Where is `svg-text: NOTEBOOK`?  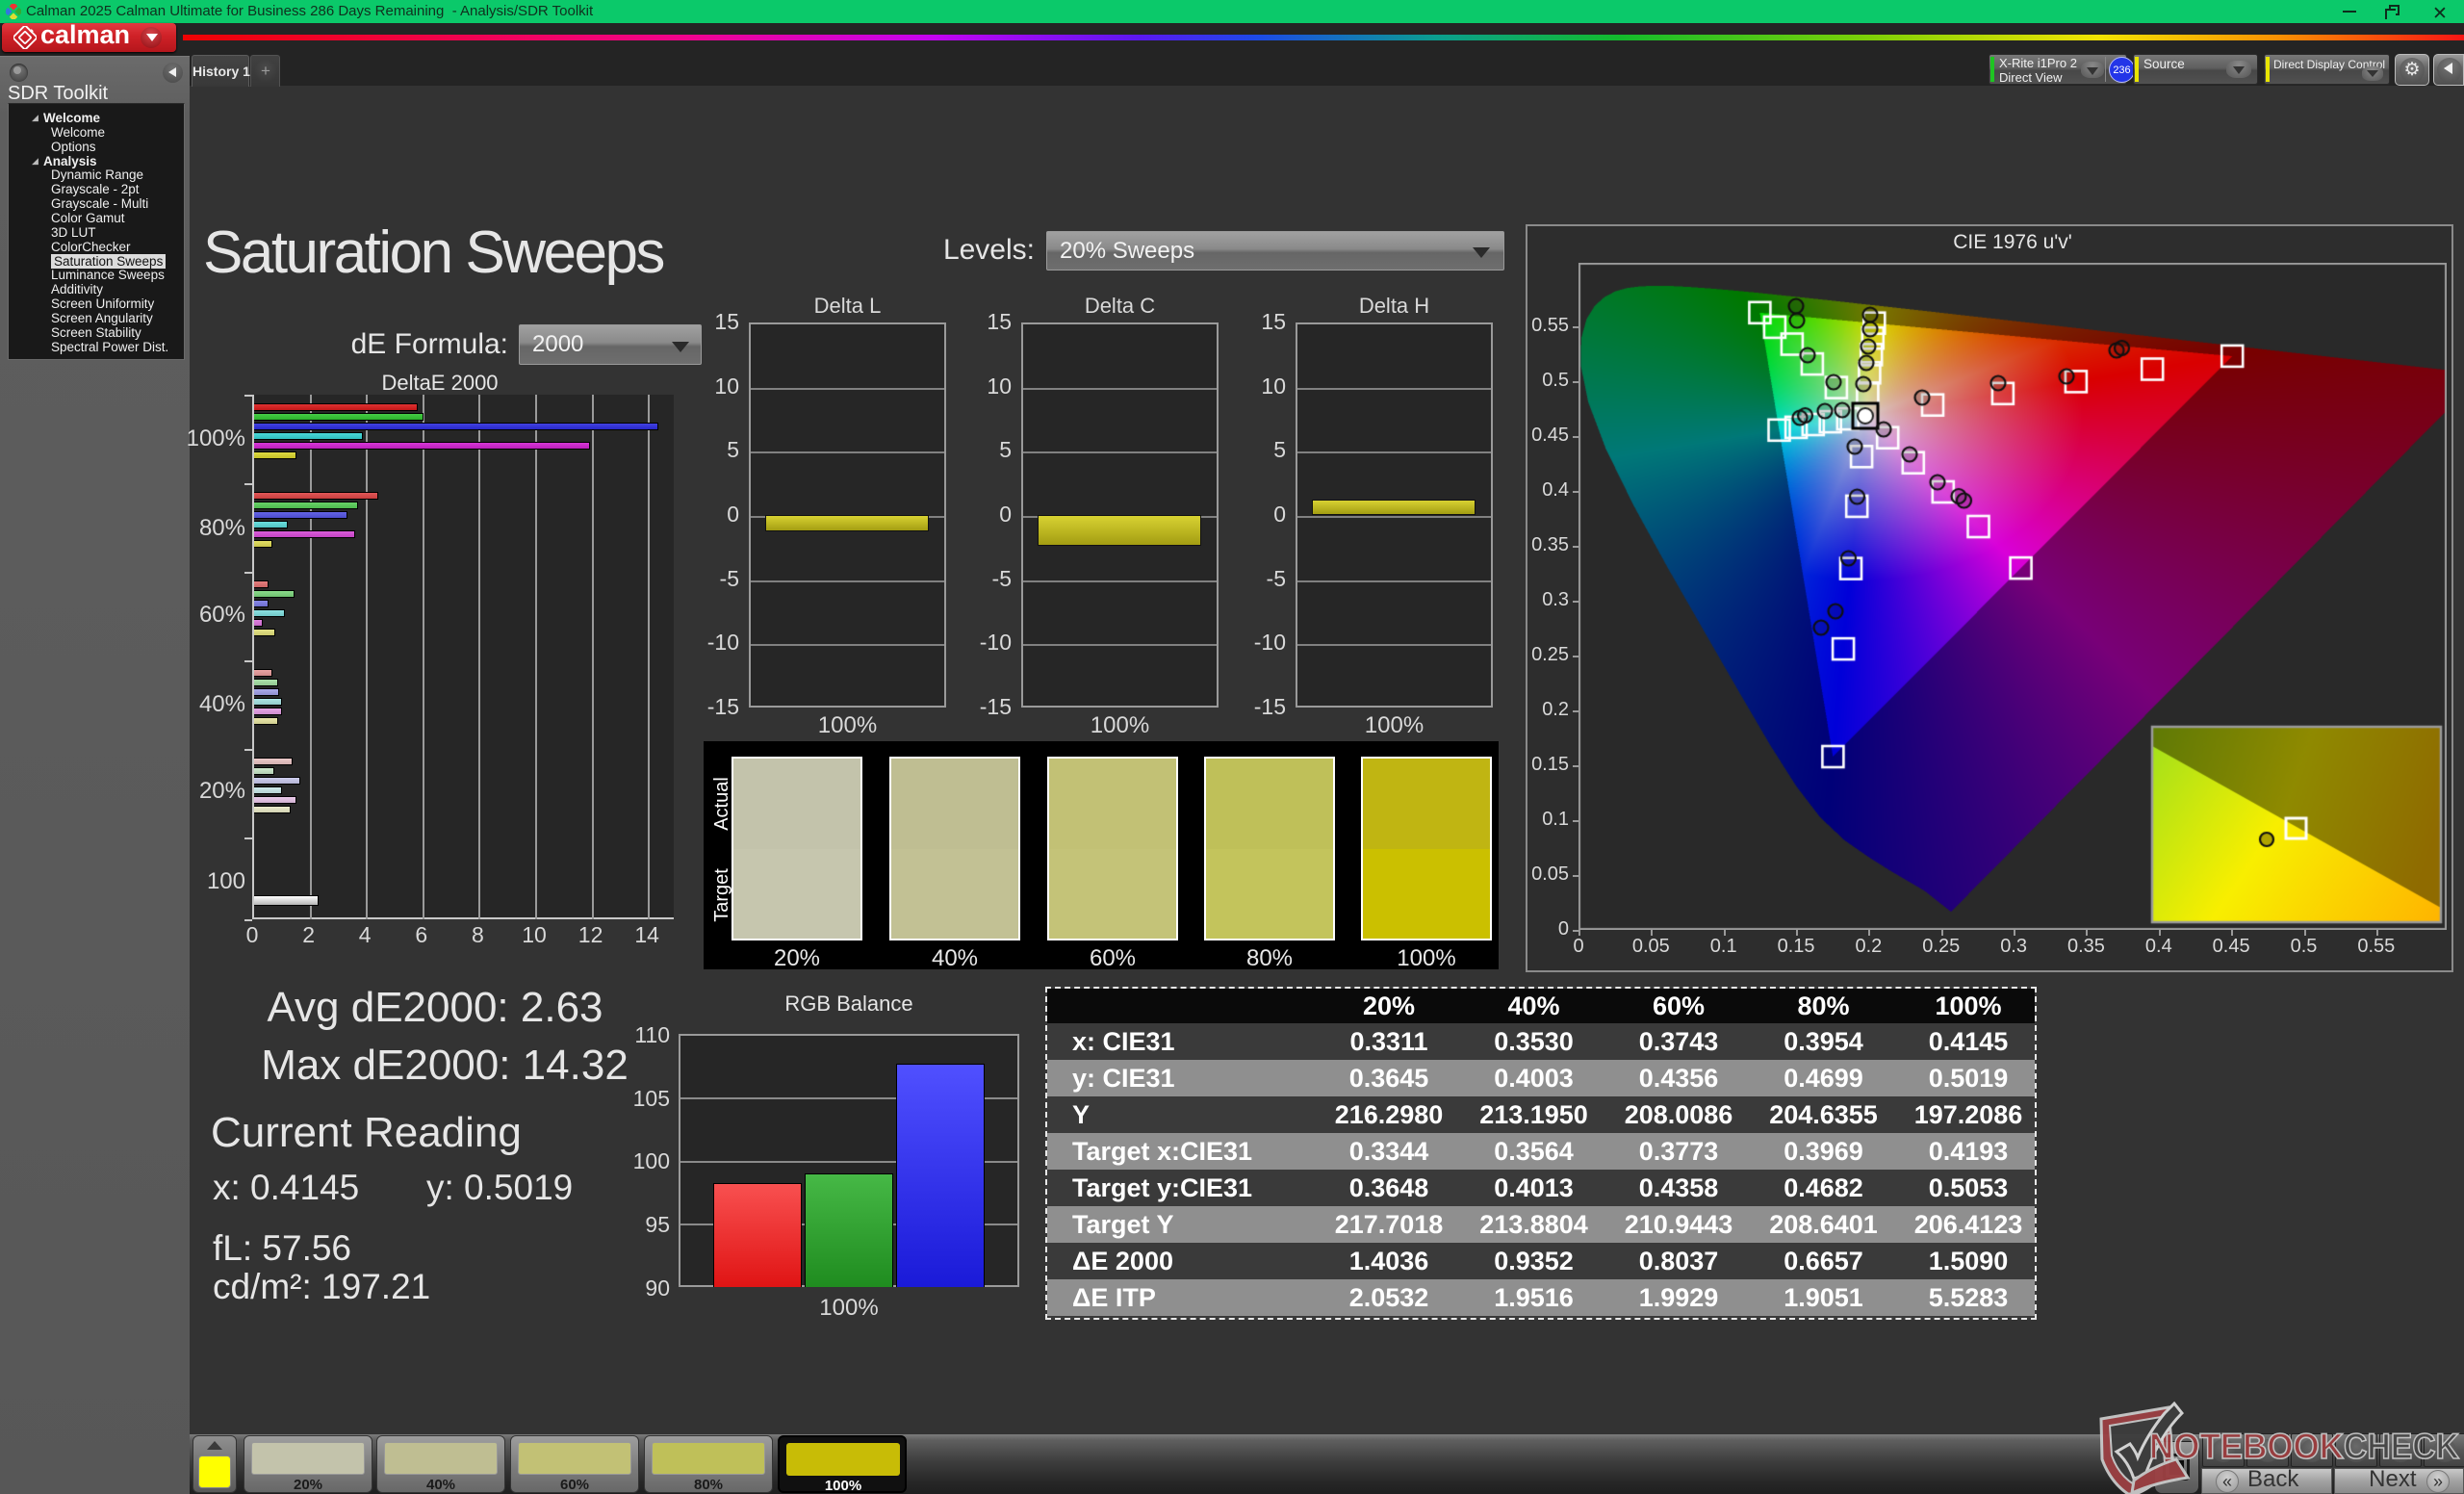 svg-text: NOTEBOOK is located at coordinates (2246, 1447).